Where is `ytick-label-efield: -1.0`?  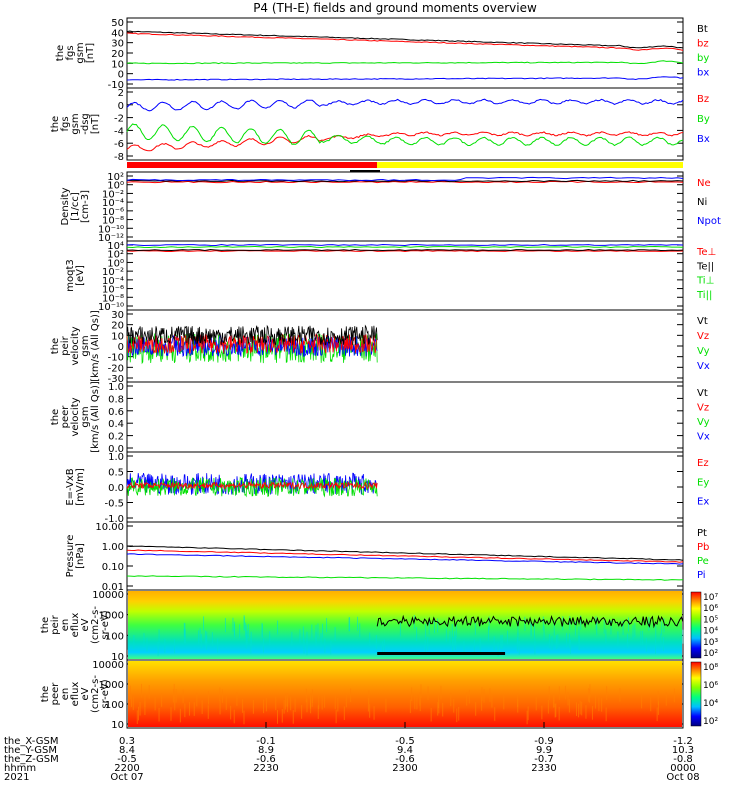 ytick-label-efield: -1.0 is located at coordinates (114, 519).